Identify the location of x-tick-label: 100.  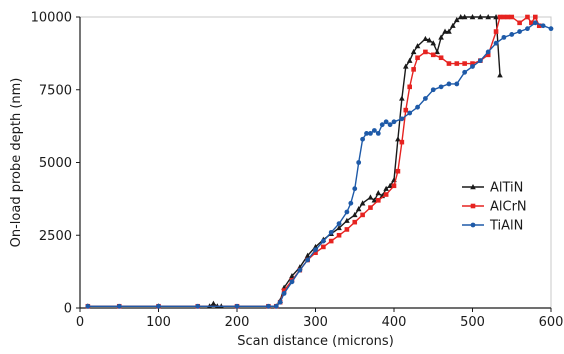
(158, 322).